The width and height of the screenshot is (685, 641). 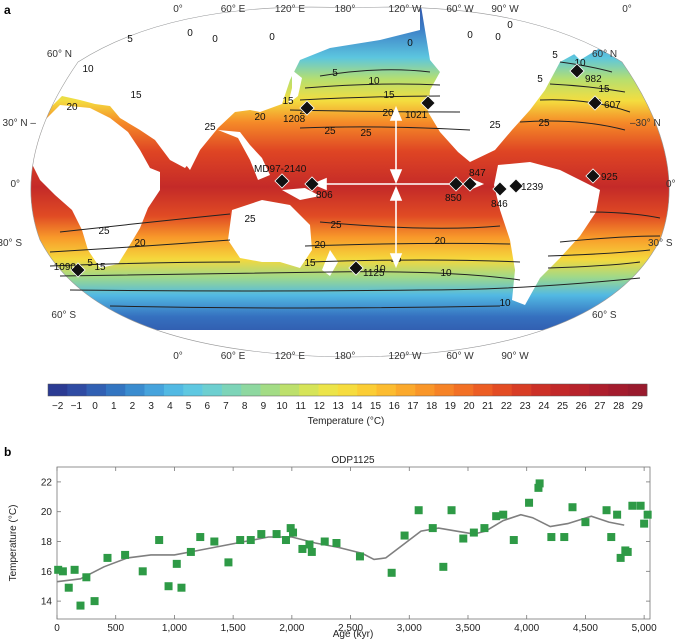 I want to click on contour-label: 5, so click(x=130, y=39).